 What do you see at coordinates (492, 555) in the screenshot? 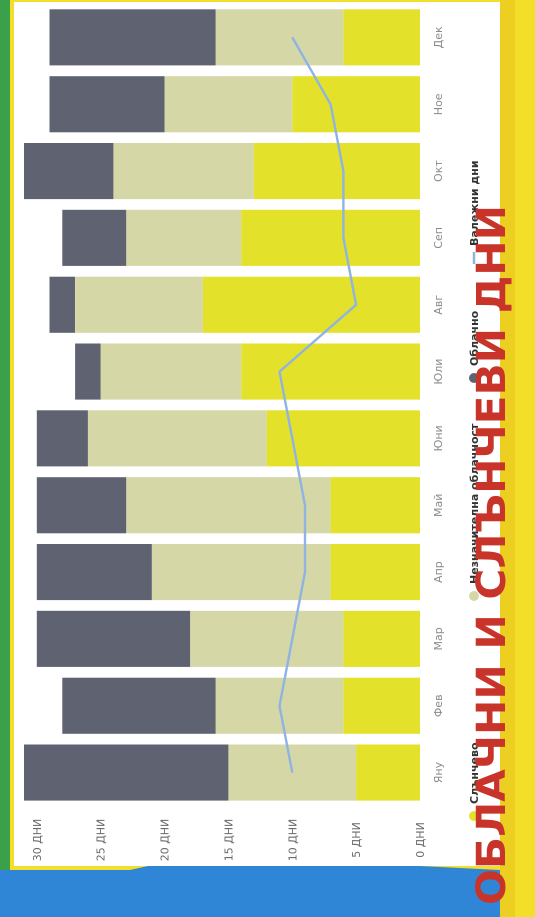
I see `poster-title: ОБЛАЧНИ И СЛЪНЧЕВИ ДНИ` at bounding box center [492, 555].